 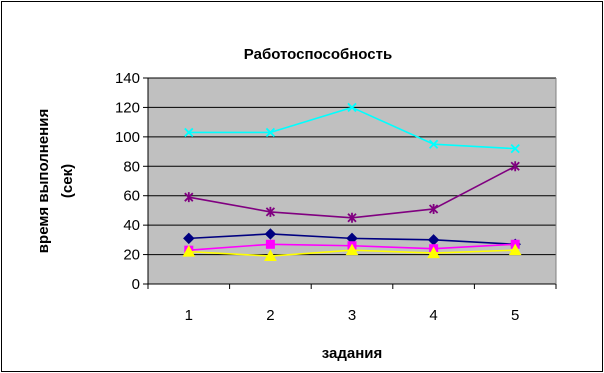 What do you see at coordinates (352, 353) in the screenshot?
I see `x-axis-title: задания` at bounding box center [352, 353].